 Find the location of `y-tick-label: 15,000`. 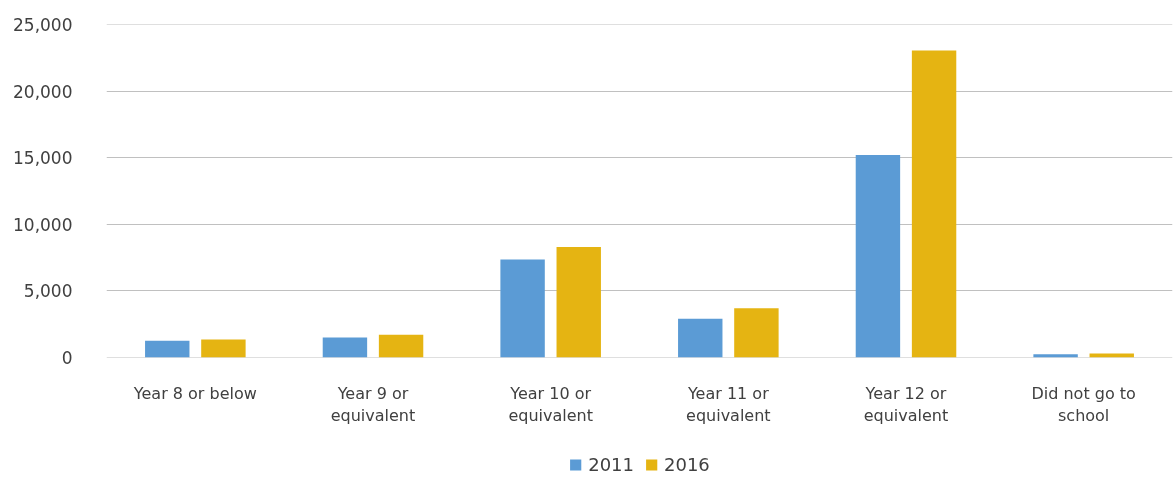

y-tick-label: 15,000 is located at coordinates (43, 158).